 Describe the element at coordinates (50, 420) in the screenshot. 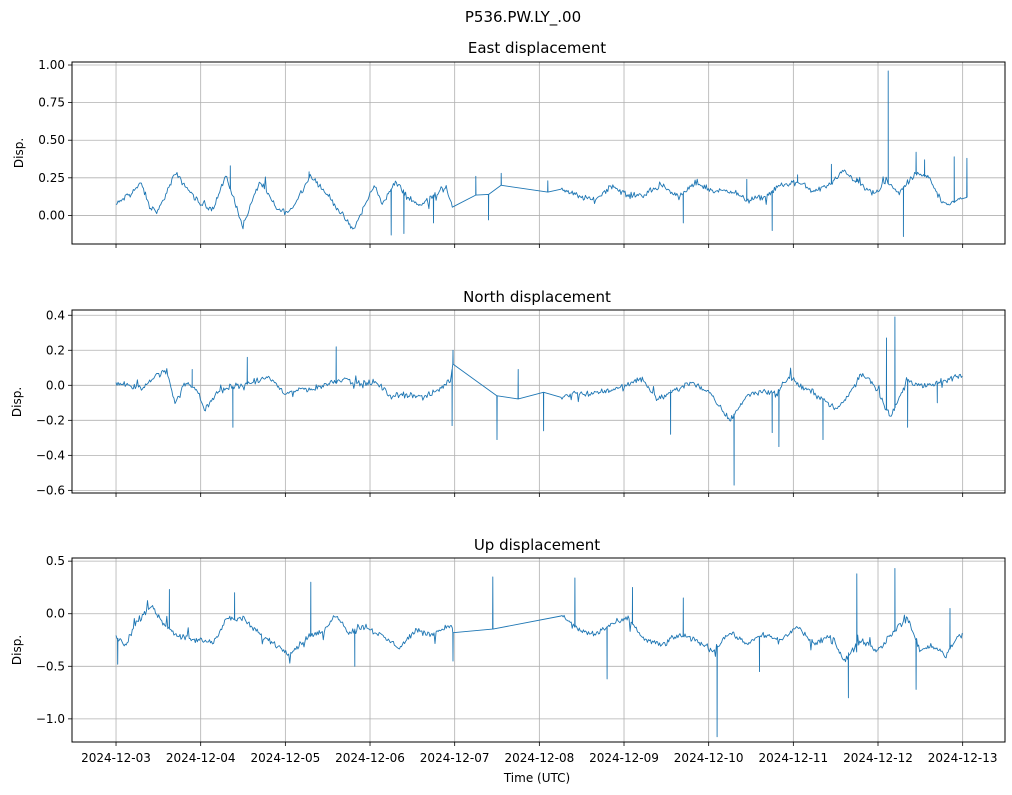

I see `north-y-tick-label: −0.2` at that location.